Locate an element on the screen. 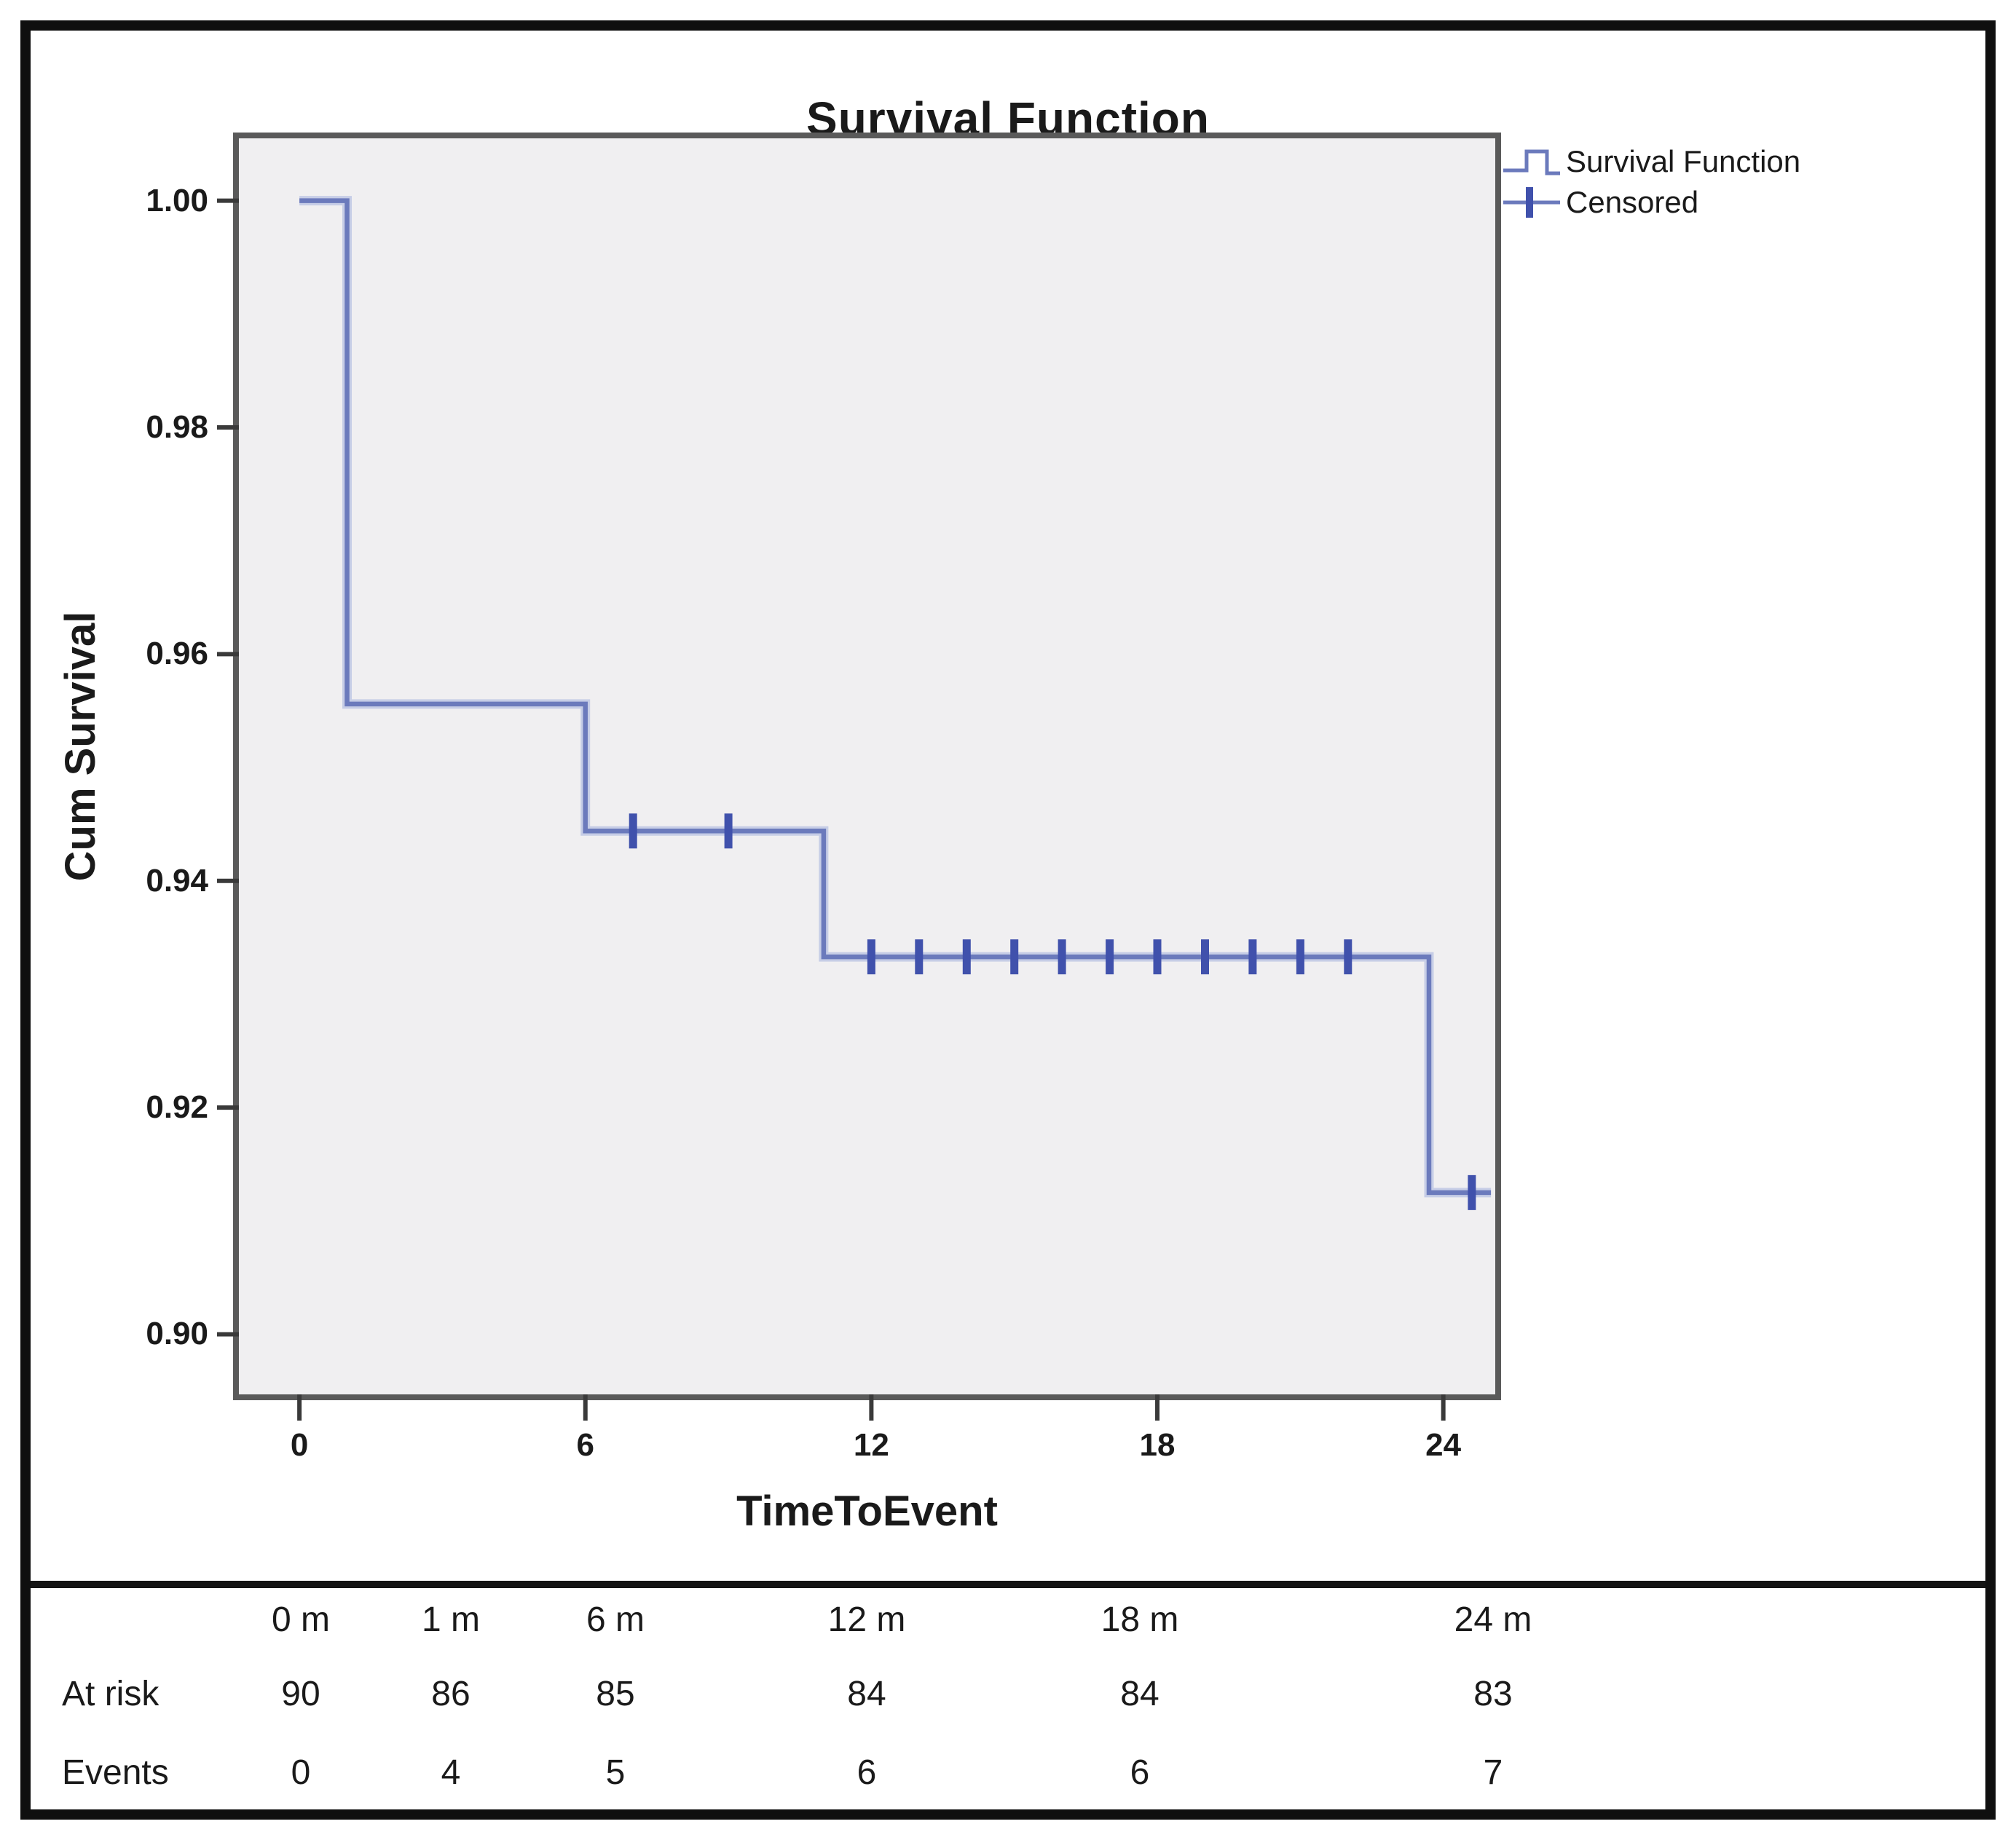  x-tick-label: 6 is located at coordinates (585, 1445).